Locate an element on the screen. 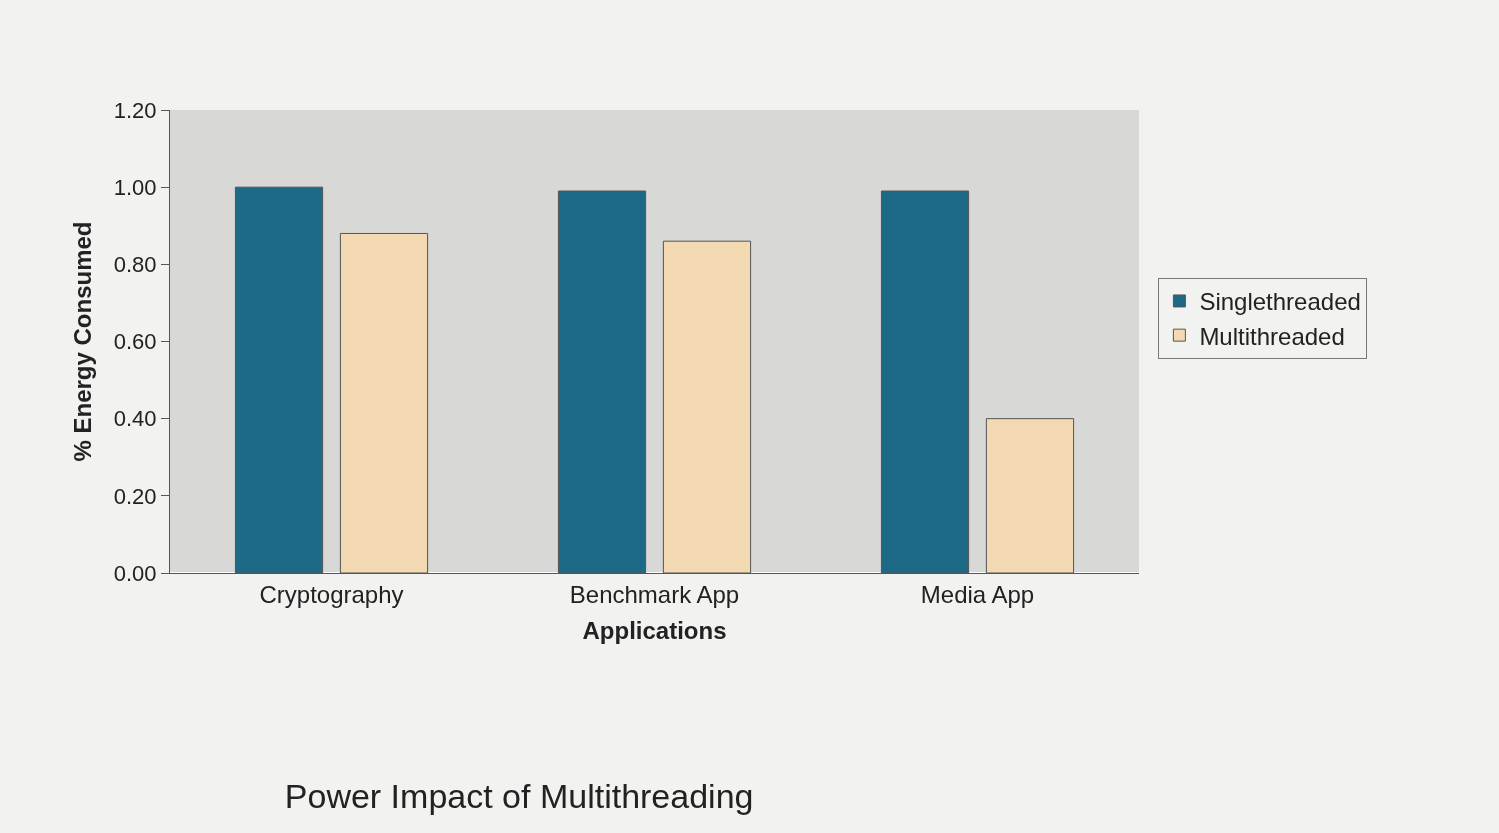  x-tick-label: Cryptography is located at coordinates (331, 594).